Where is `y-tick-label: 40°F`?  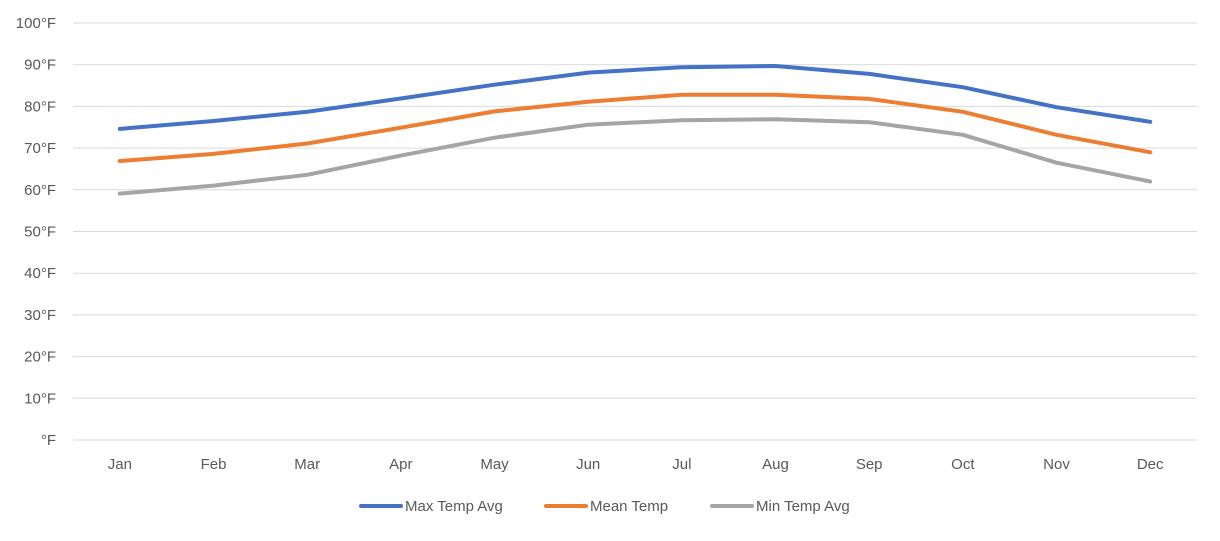
y-tick-label: 40°F is located at coordinates (40, 273).